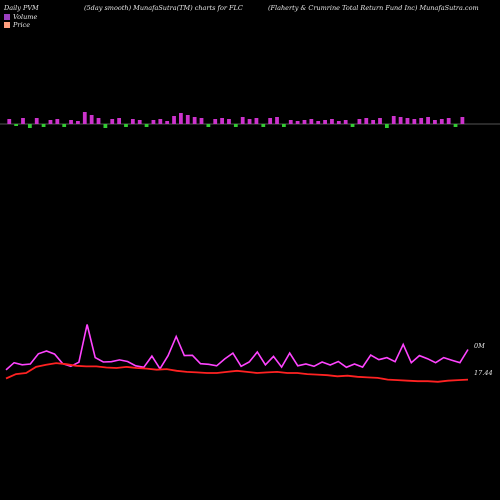 The image size is (500, 500). Describe the element at coordinates (21, 8) in the screenshot. I see `chart-header-left: Daily PVM` at that location.